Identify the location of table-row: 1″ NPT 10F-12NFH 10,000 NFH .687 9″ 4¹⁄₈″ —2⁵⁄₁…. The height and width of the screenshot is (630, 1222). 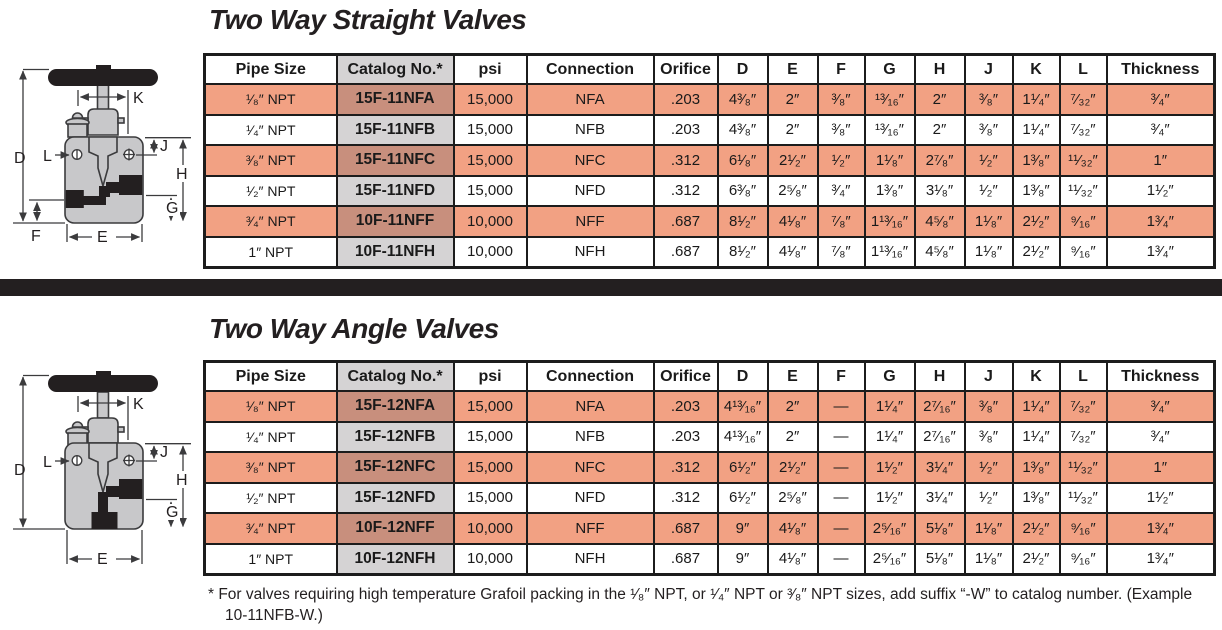
(709, 559).